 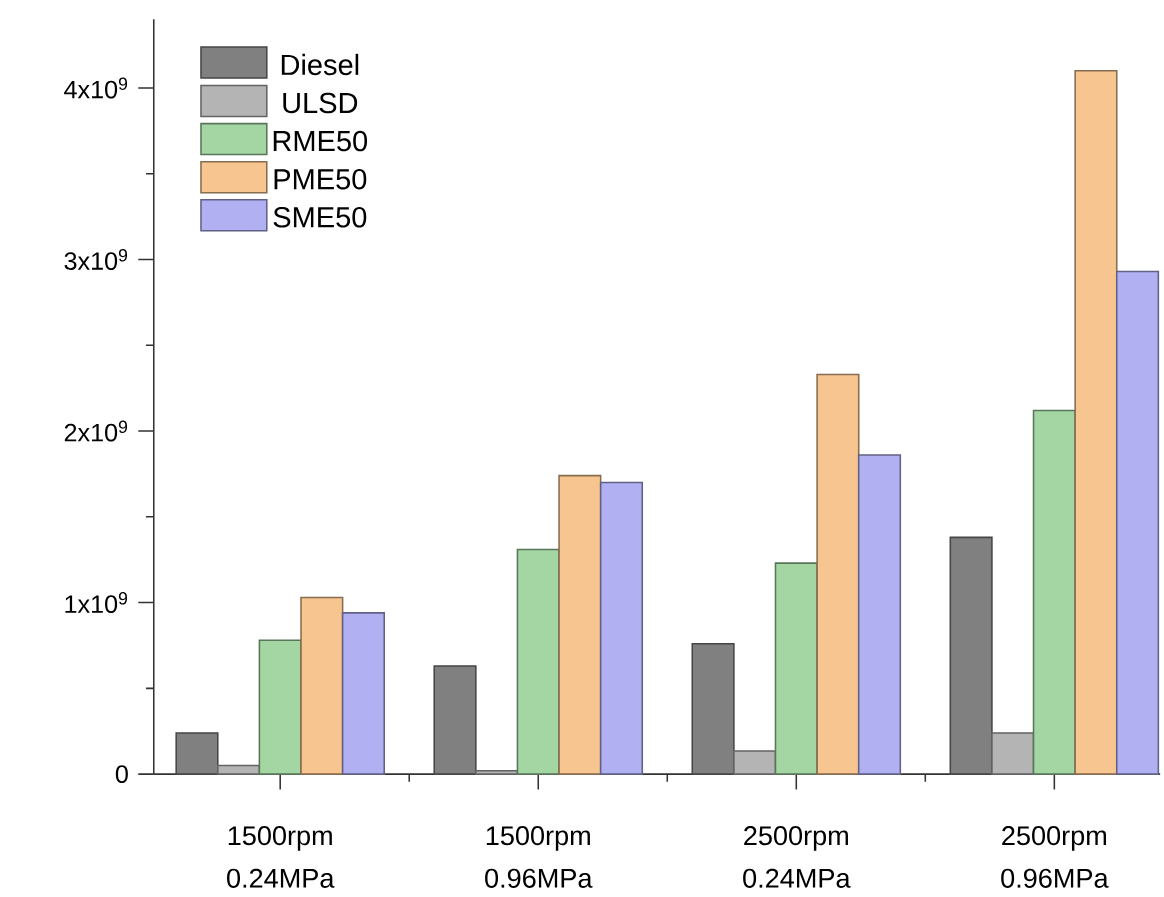 What do you see at coordinates (320, 179) in the screenshot?
I see `legend-label: PME50` at bounding box center [320, 179].